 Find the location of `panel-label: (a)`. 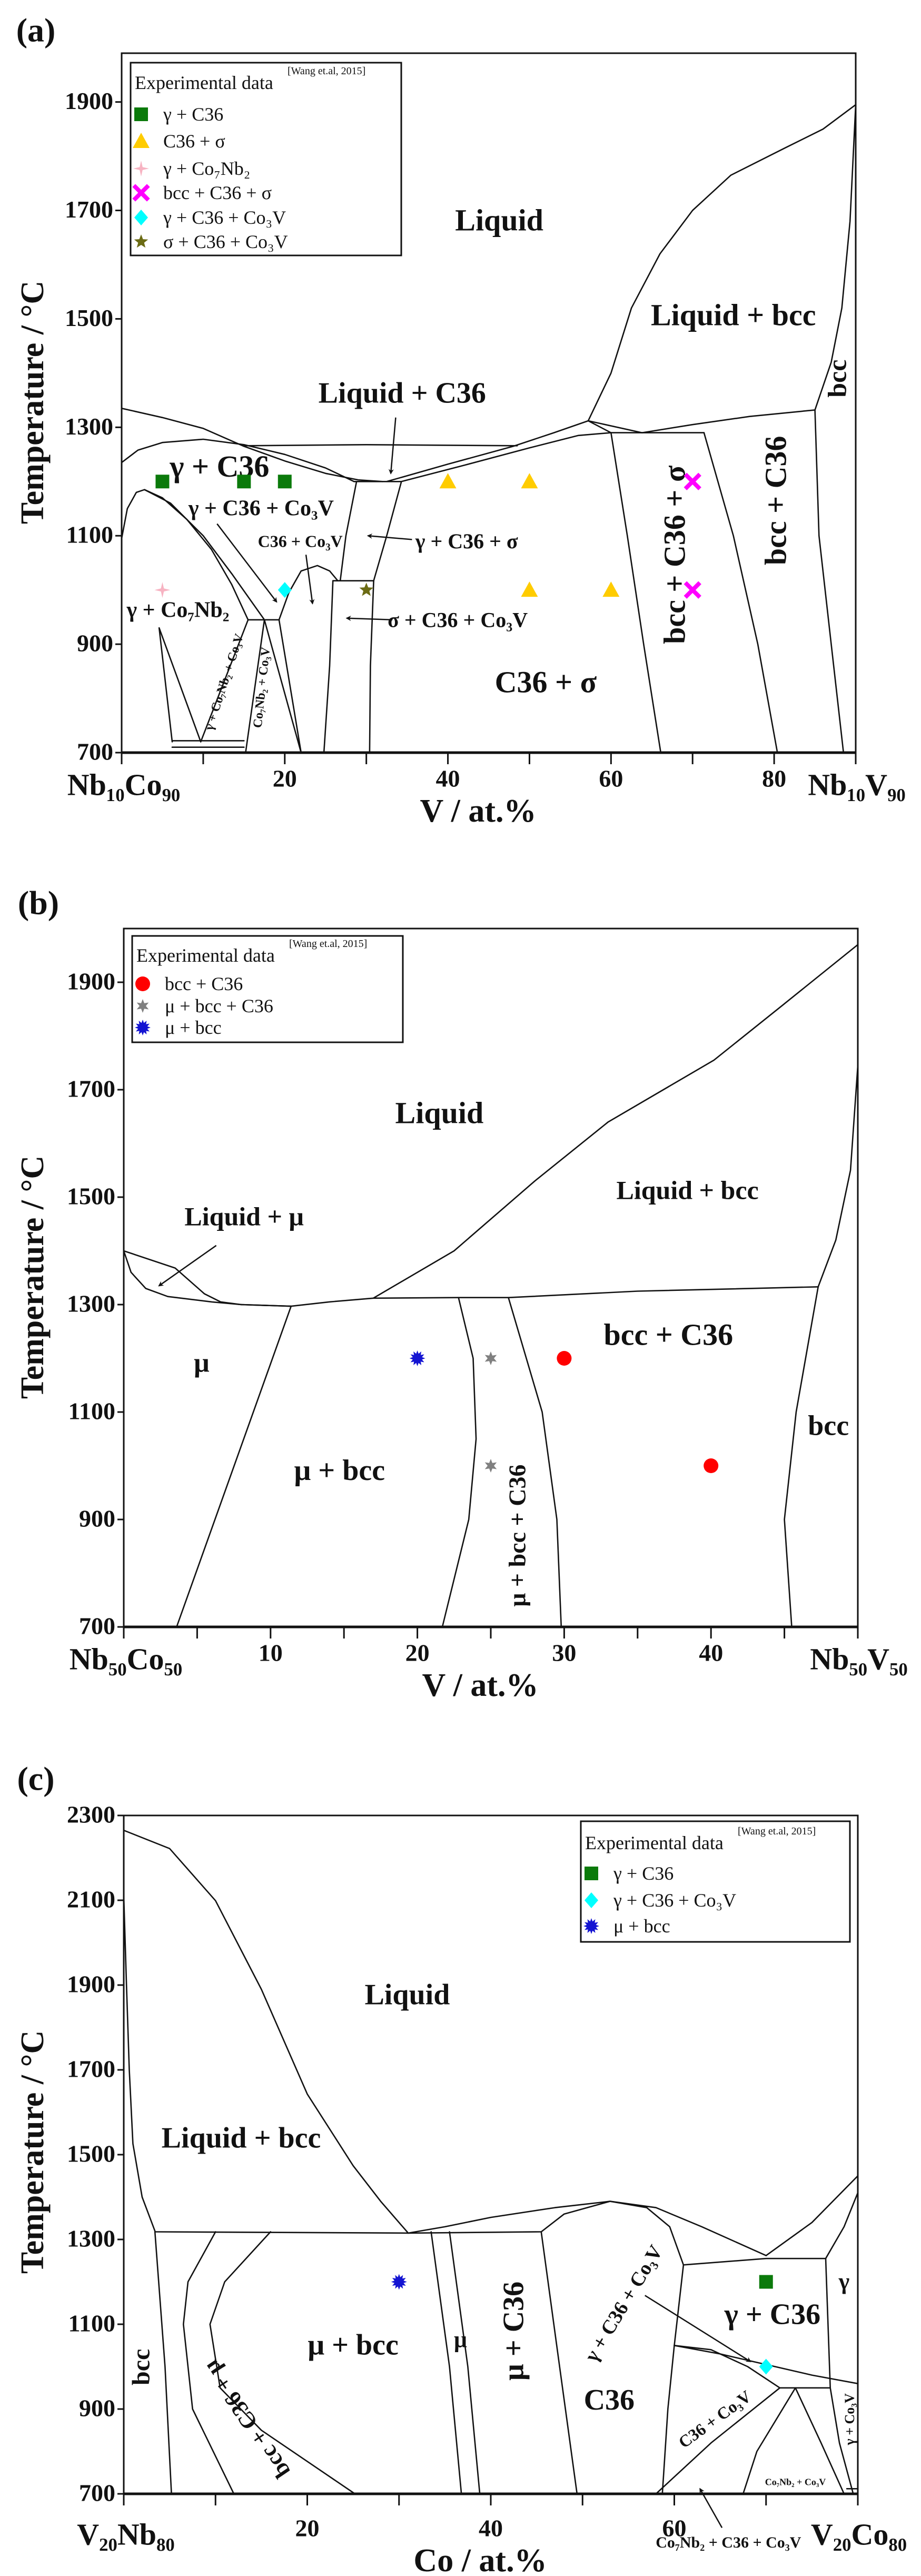

panel-label: (a) is located at coordinates (36, 30).